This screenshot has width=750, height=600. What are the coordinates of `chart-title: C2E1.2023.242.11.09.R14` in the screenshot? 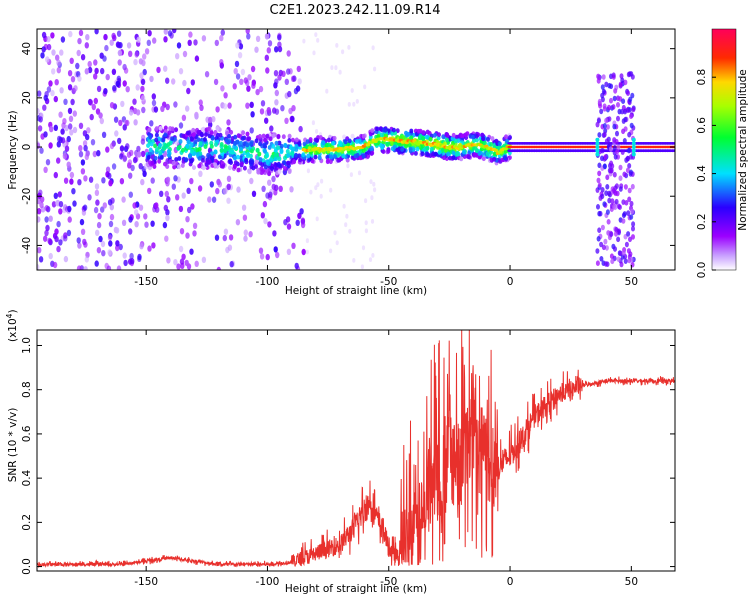 It's located at (354, 10).